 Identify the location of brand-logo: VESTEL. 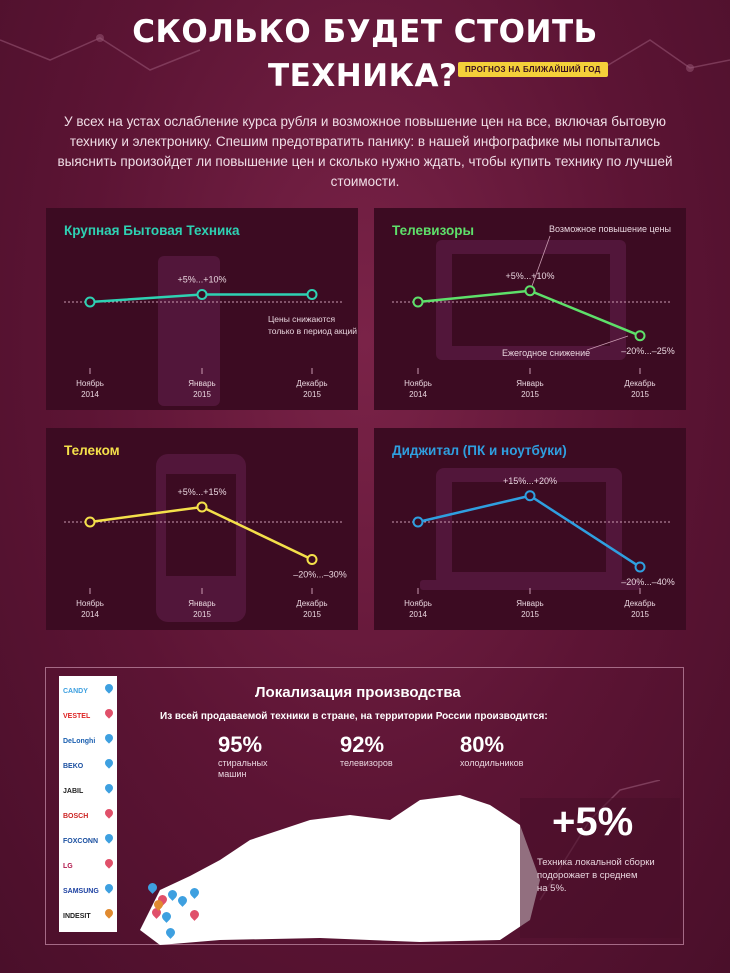
(77, 716).